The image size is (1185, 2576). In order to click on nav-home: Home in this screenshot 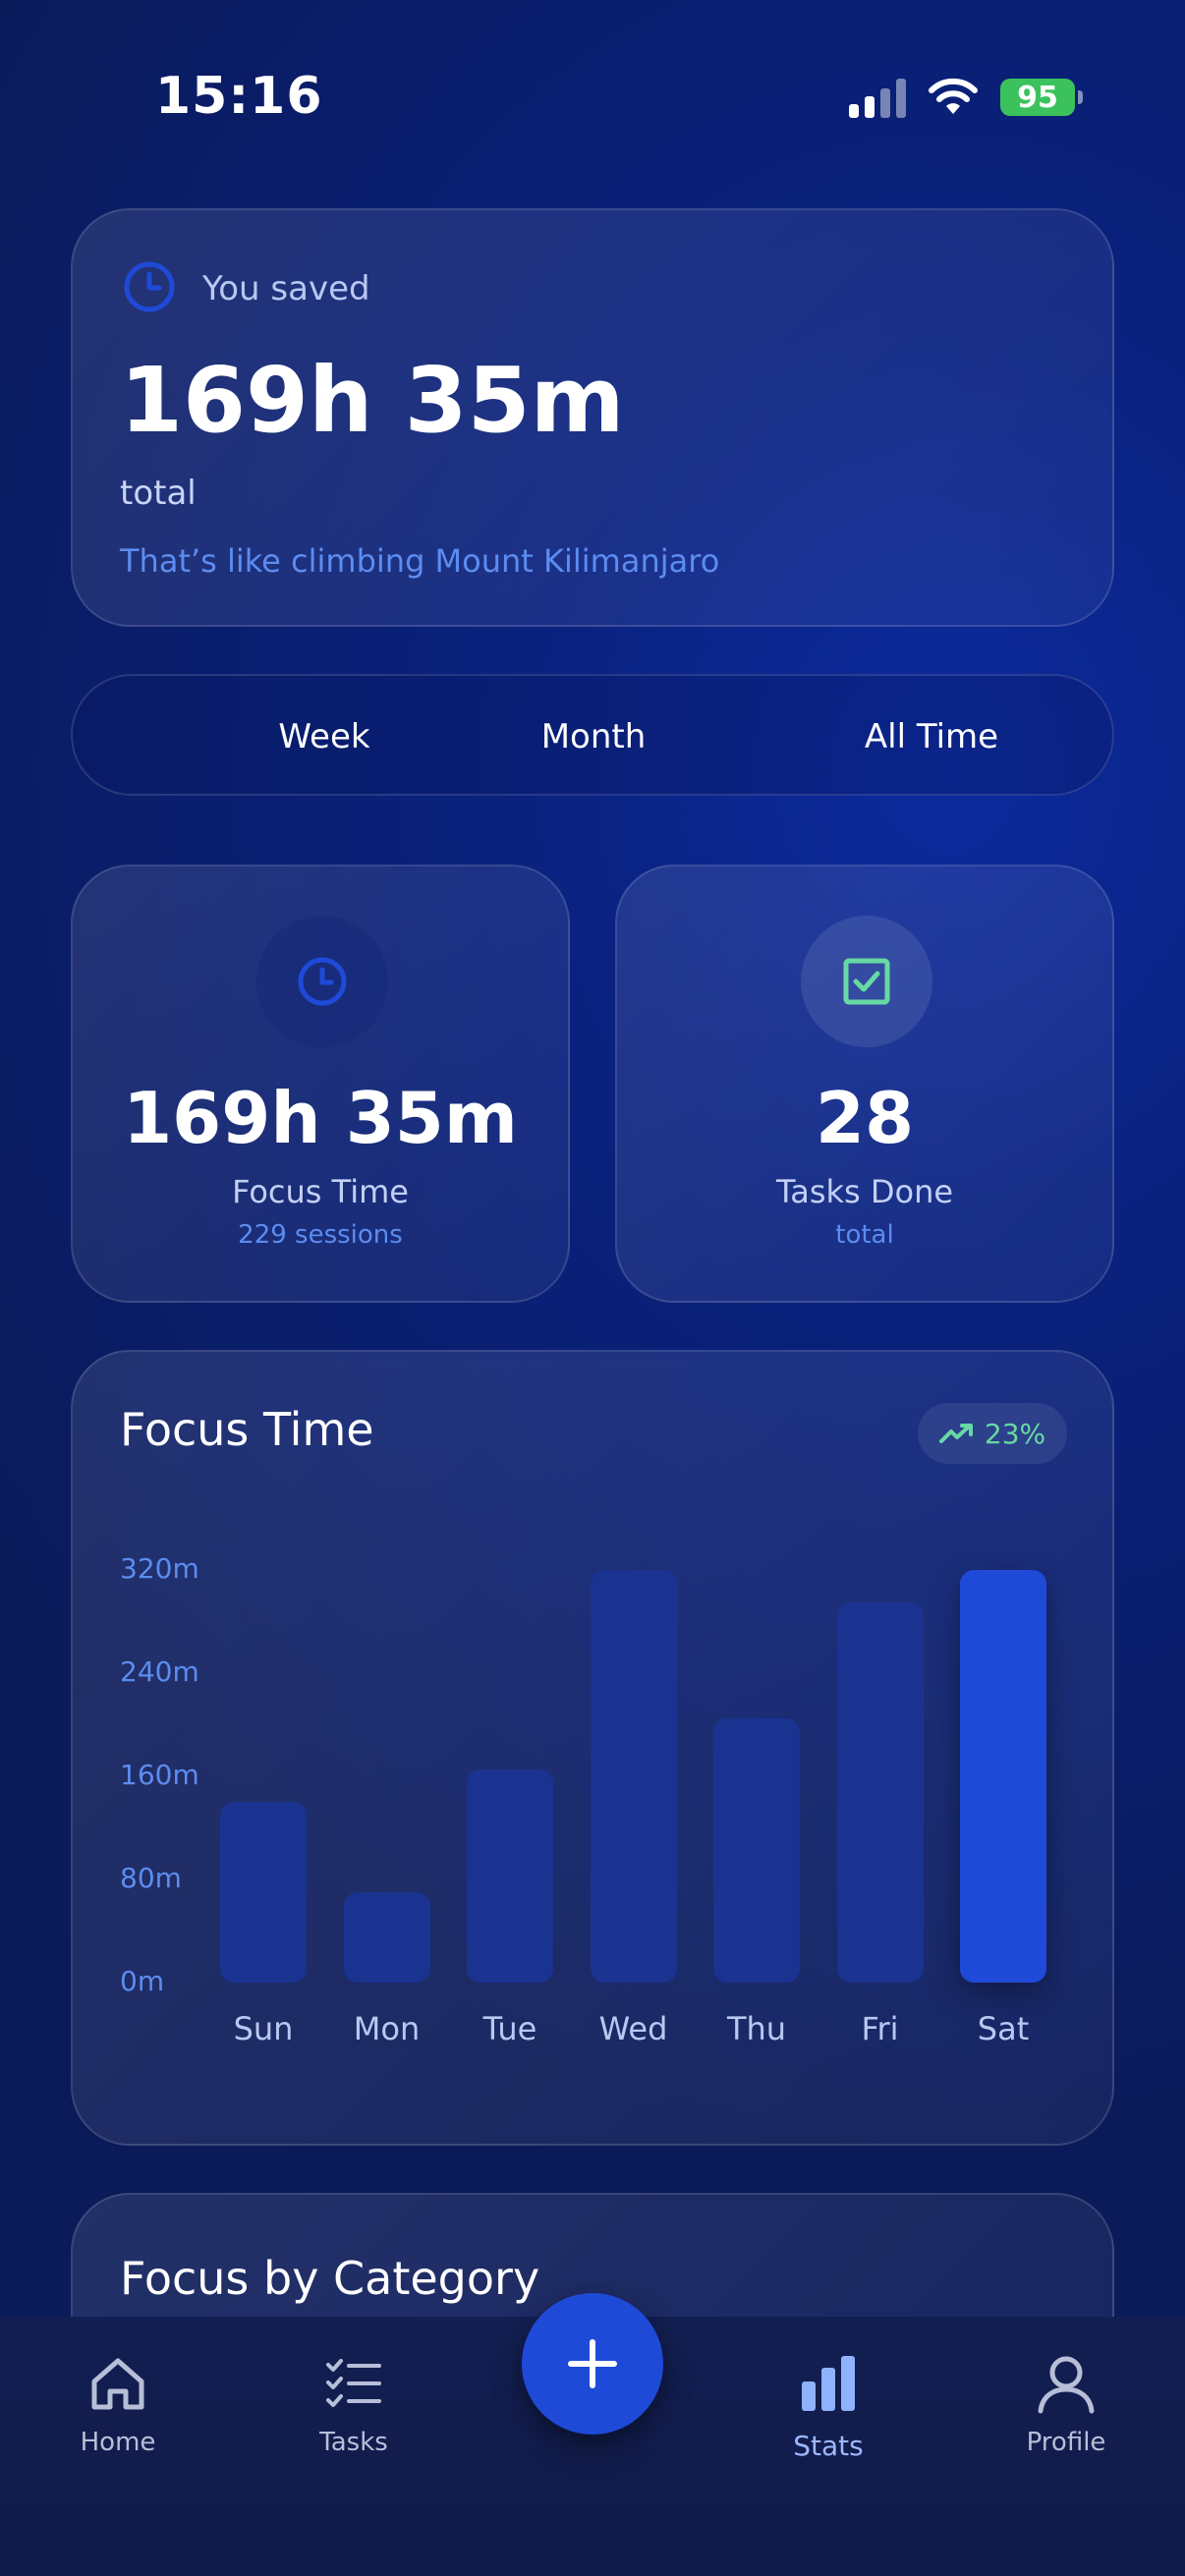, I will do `click(118, 2404)`.